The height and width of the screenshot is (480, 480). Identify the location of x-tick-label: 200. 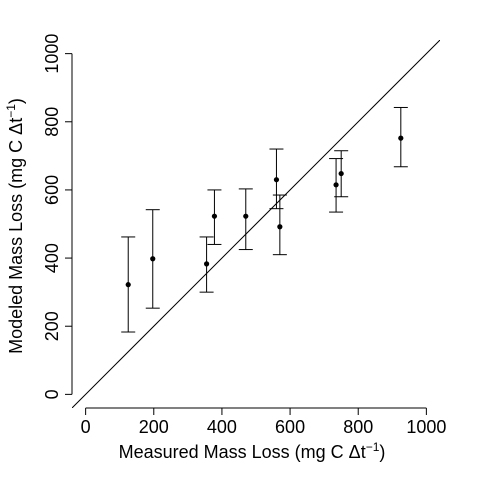
(154, 427).